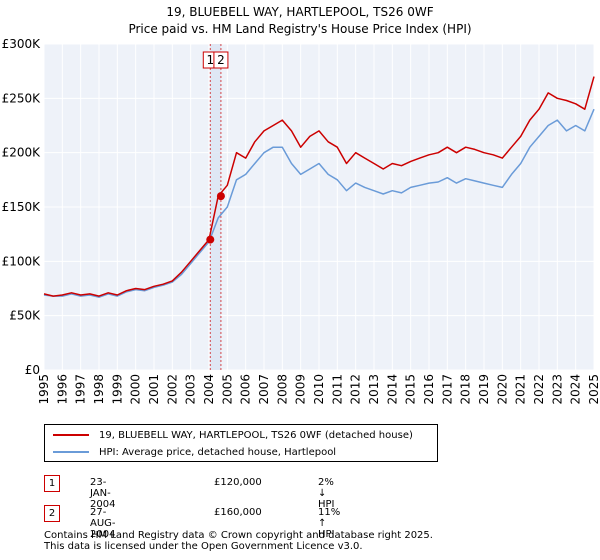 This screenshot has height=560, width=600. What do you see at coordinates (62, 389) in the screenshot?
I see `x-tick-label: 1996` at bounding box center [62, 389].